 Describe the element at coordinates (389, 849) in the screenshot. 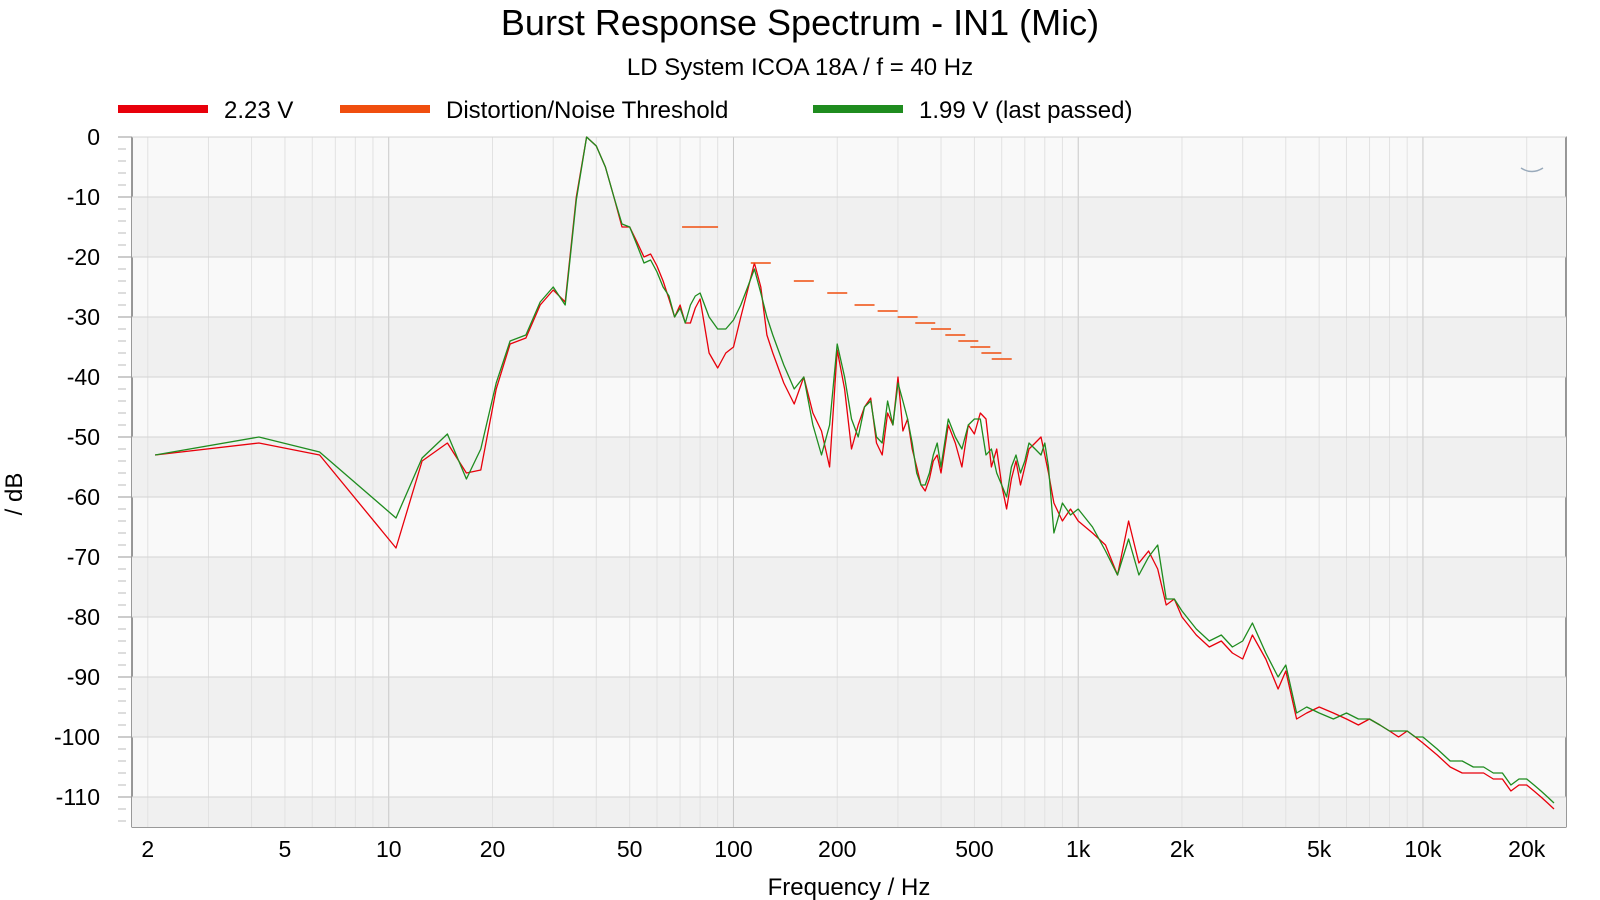

I see `x-tick-label: 10` at that location.